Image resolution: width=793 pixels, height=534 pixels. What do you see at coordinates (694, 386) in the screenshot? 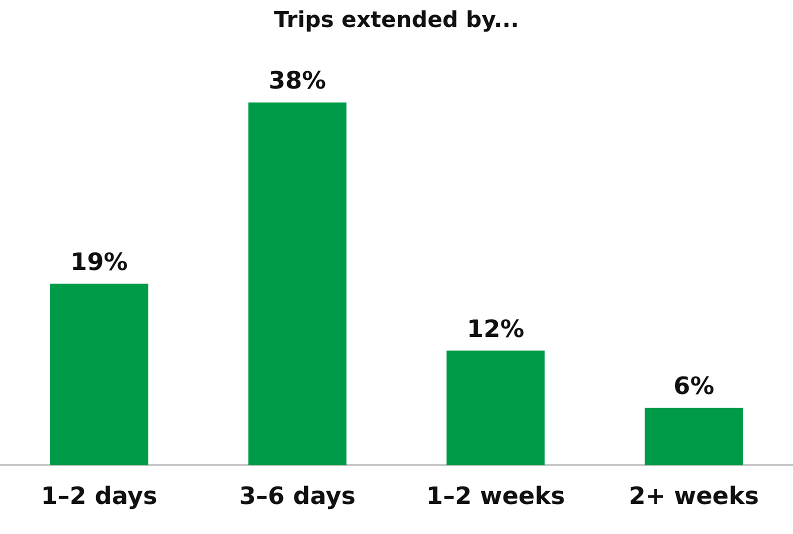
I see `data-label: 6%` at bounding box center [694, 386].